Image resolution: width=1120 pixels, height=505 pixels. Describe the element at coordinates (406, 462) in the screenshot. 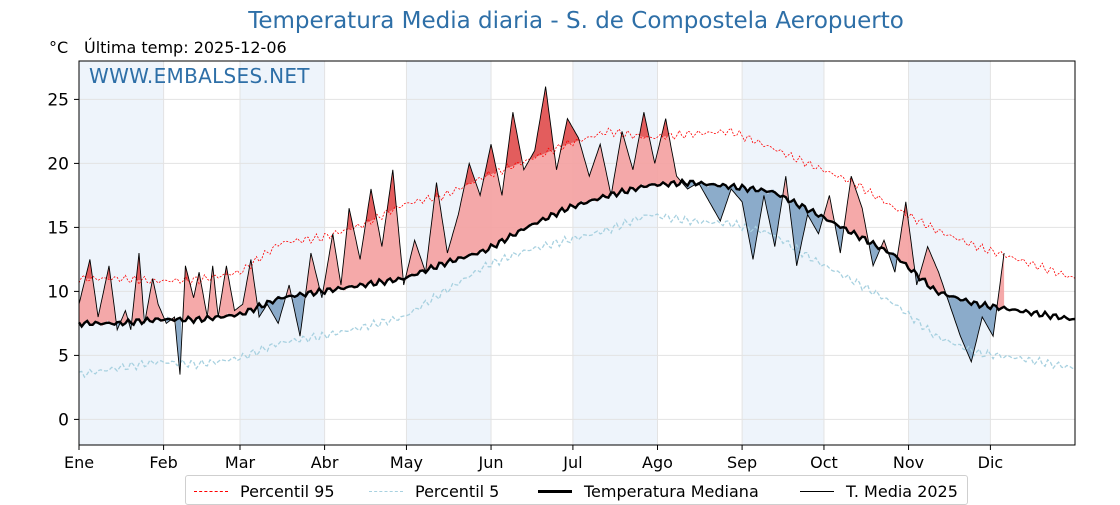

I see `x-tick-label-may: May` at that location.